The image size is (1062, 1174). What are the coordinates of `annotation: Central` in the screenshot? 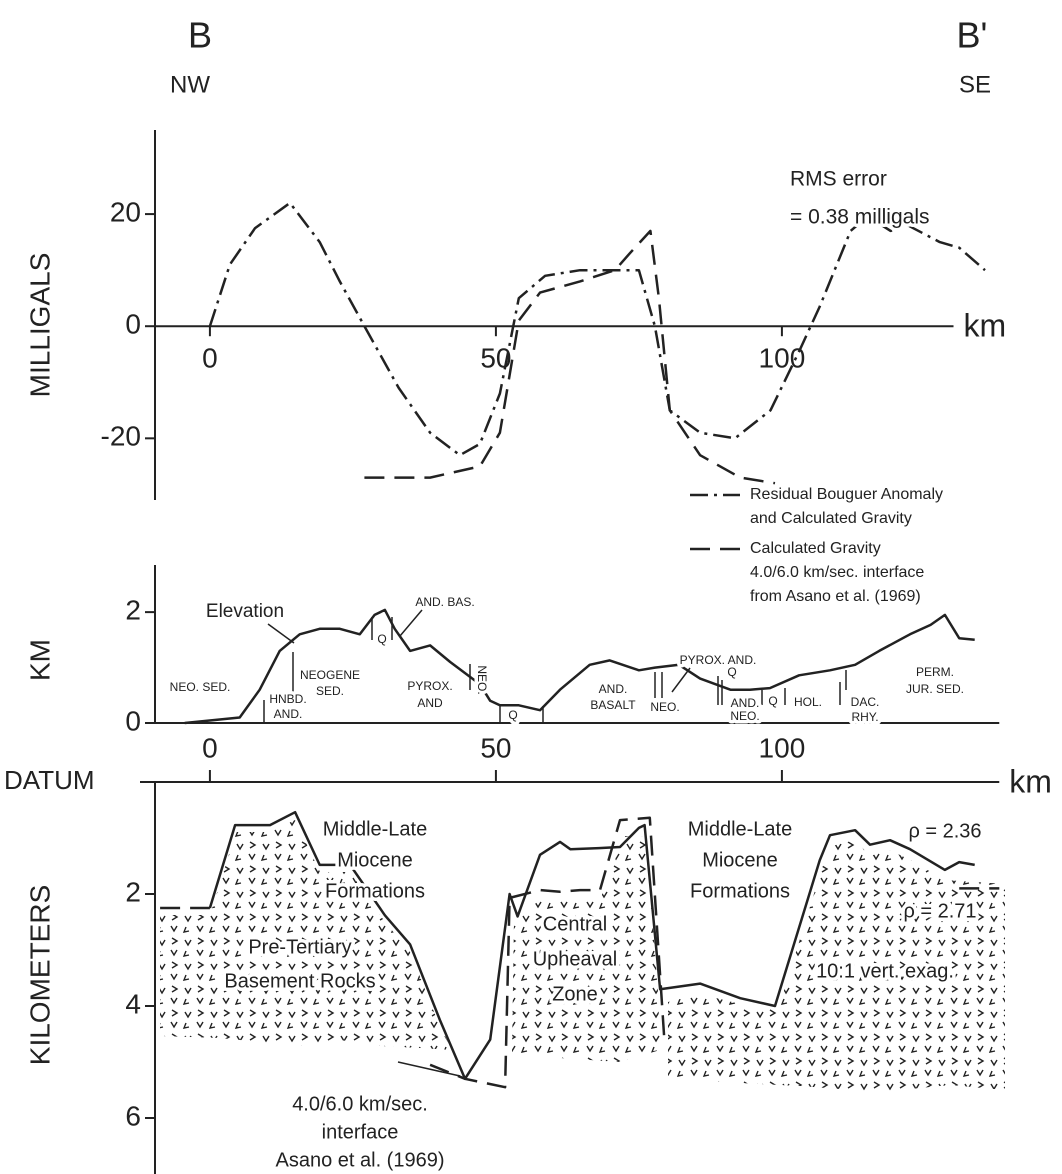 It's located at (575, 924).